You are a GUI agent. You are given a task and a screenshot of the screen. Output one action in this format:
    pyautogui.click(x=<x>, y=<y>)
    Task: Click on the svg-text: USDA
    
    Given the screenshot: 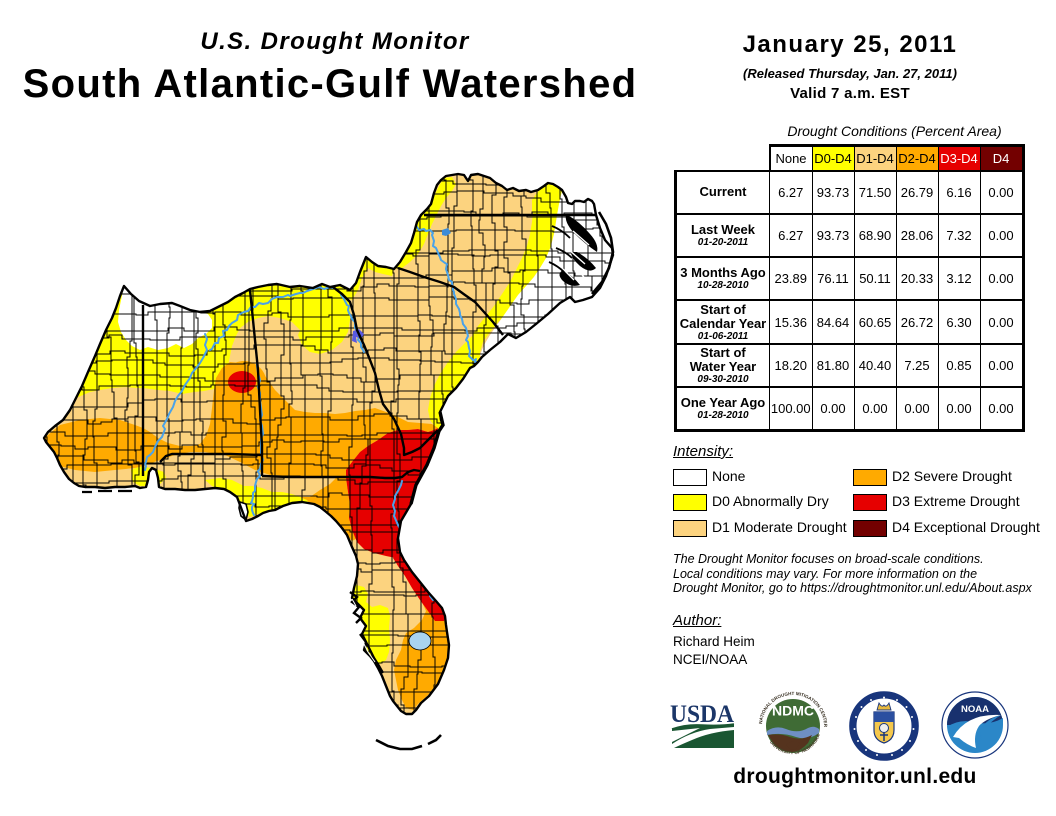 What is the action you would take?
    pyautogui.click(x=702, y=715)
    